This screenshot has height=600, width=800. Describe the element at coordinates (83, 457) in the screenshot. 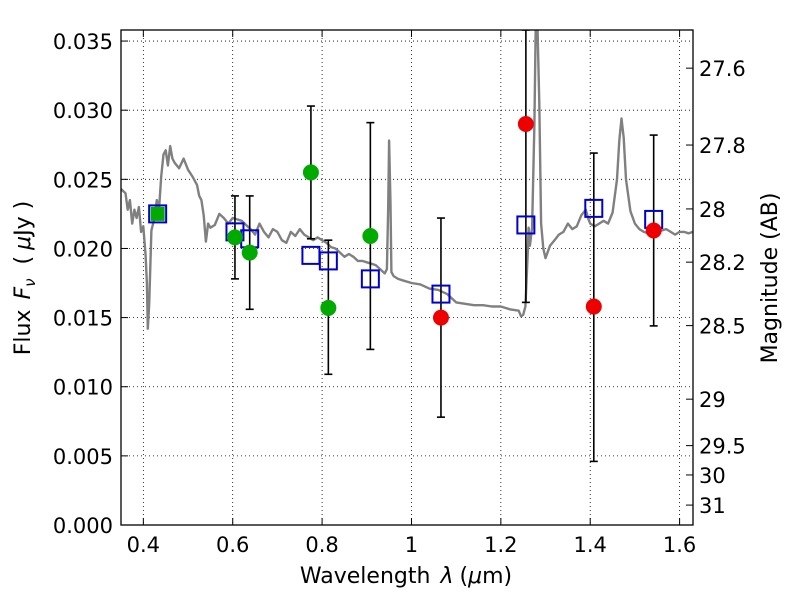

I see `y-tick-label: 0.005` at that location.